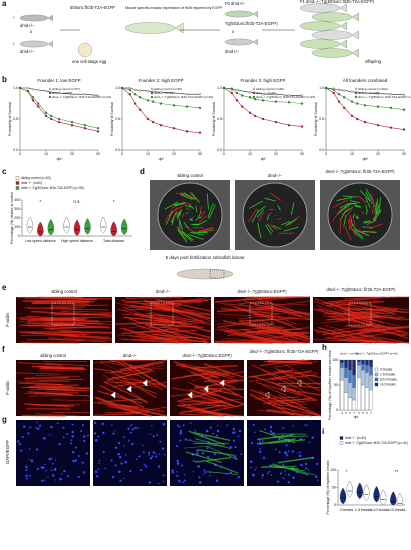  I want to click on x-tick-label: 10, so click(352, 154).